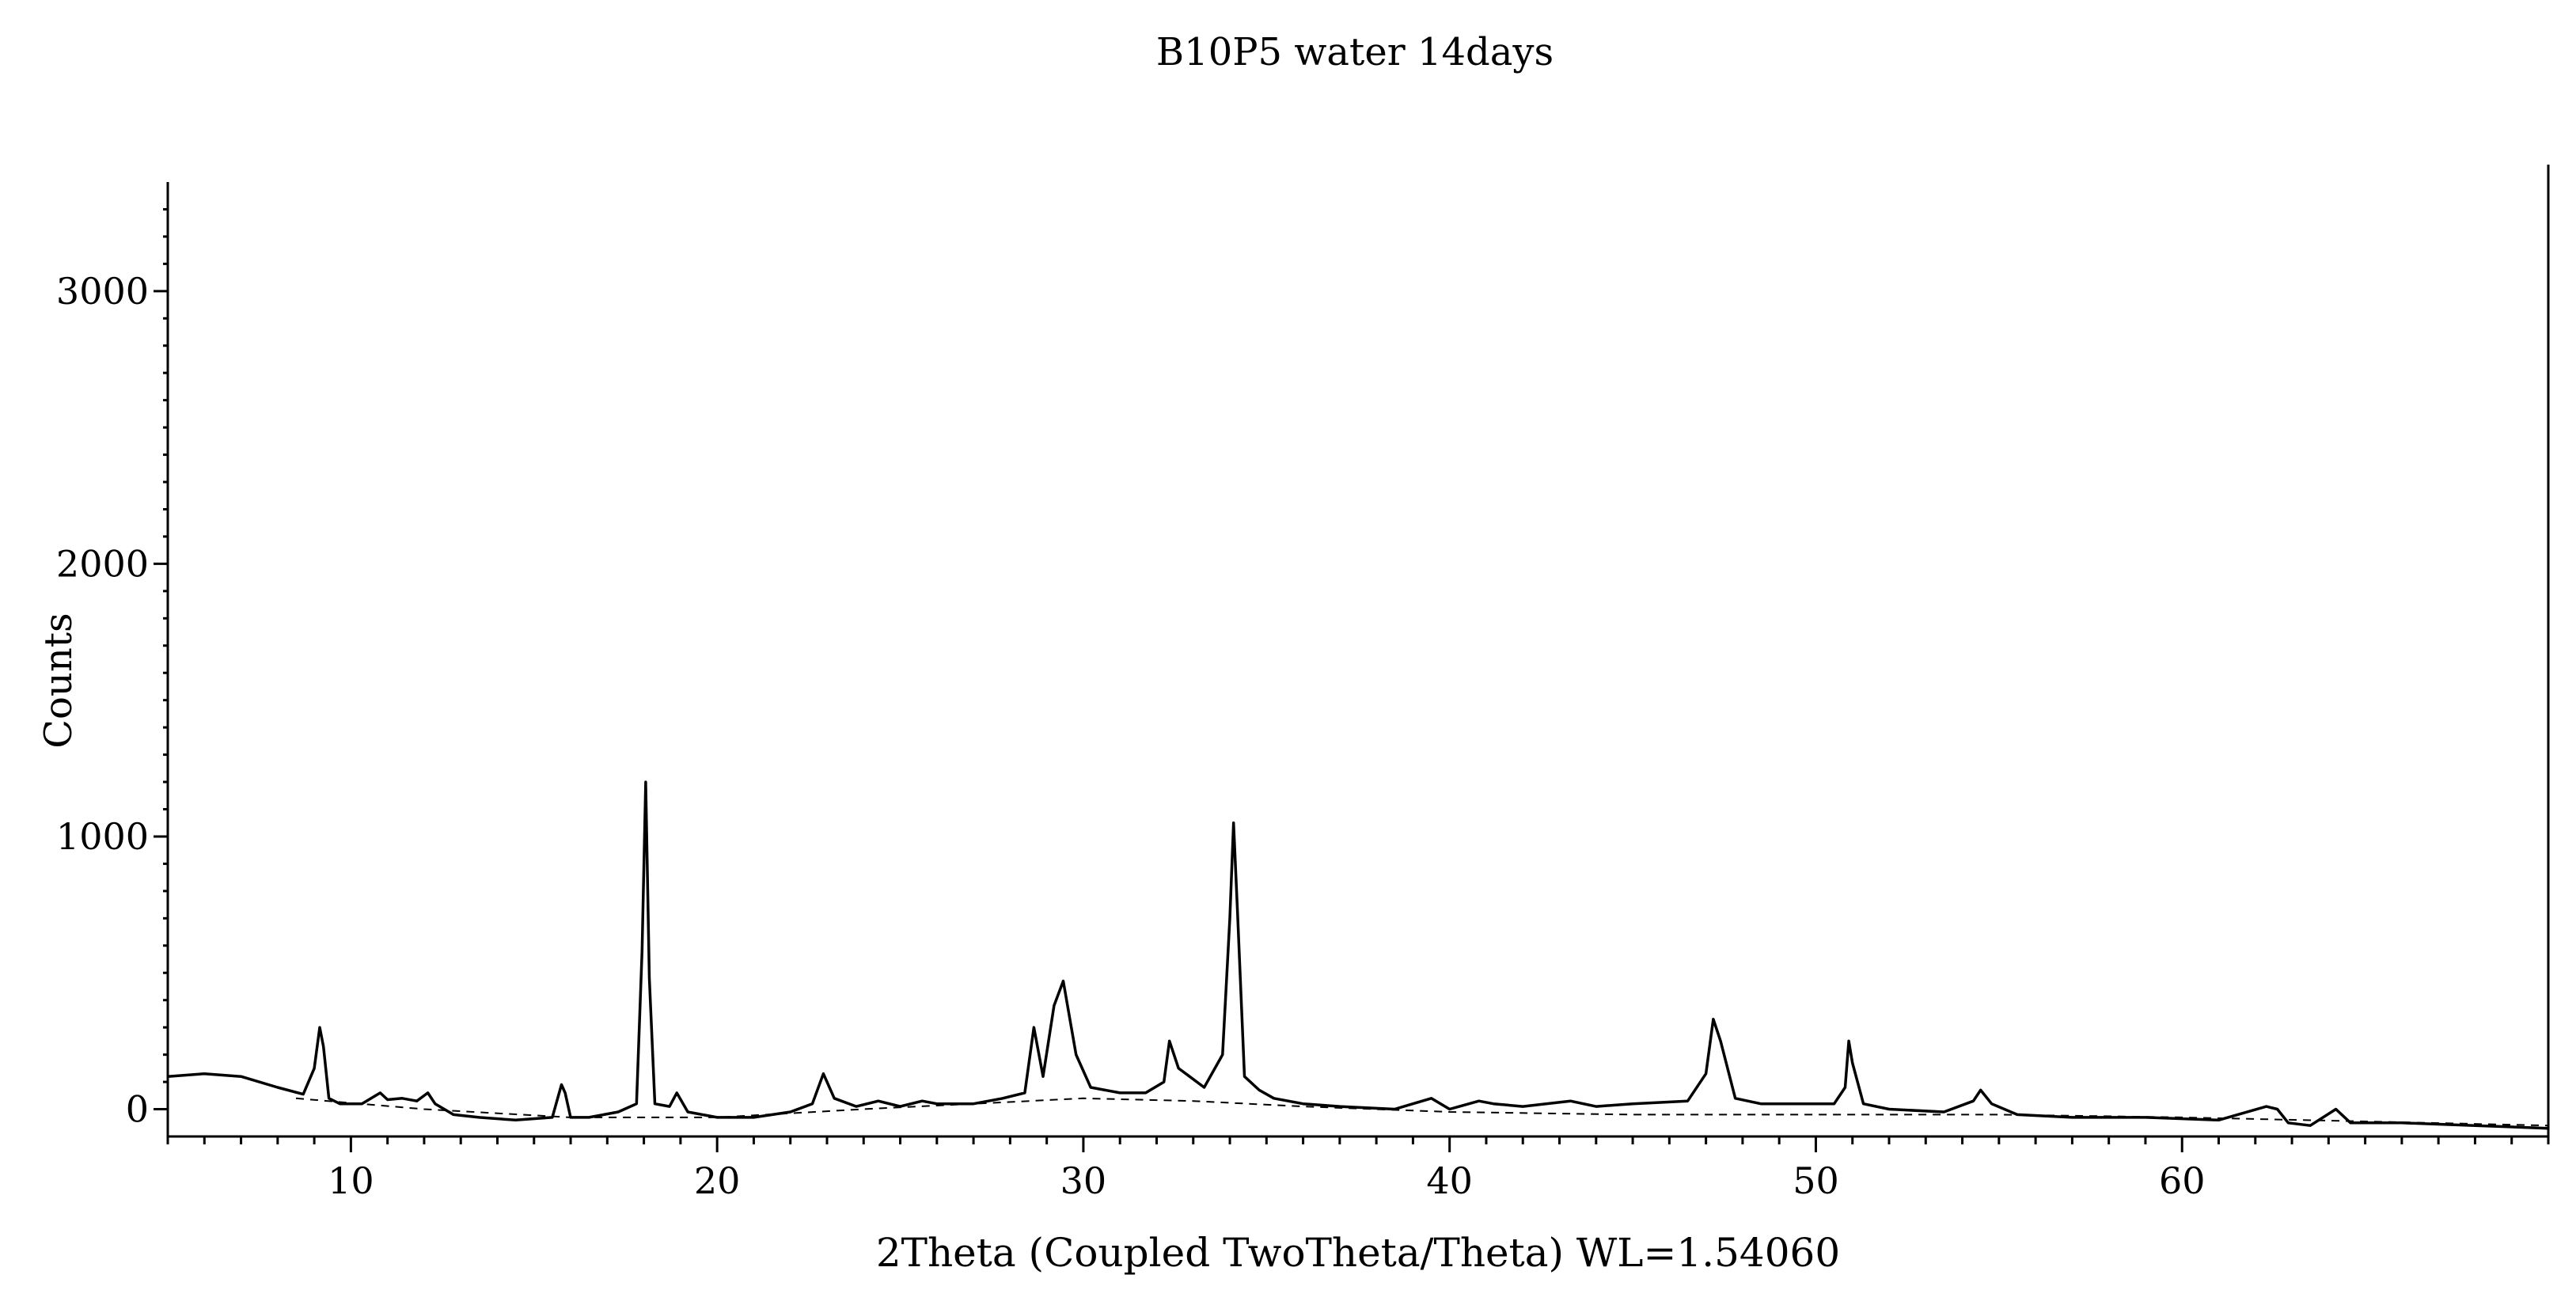 The image size is (2576, 1290). Describe the element at coordinates (1422, 1112) in the screenshot. I see `background-baseline` at that location.